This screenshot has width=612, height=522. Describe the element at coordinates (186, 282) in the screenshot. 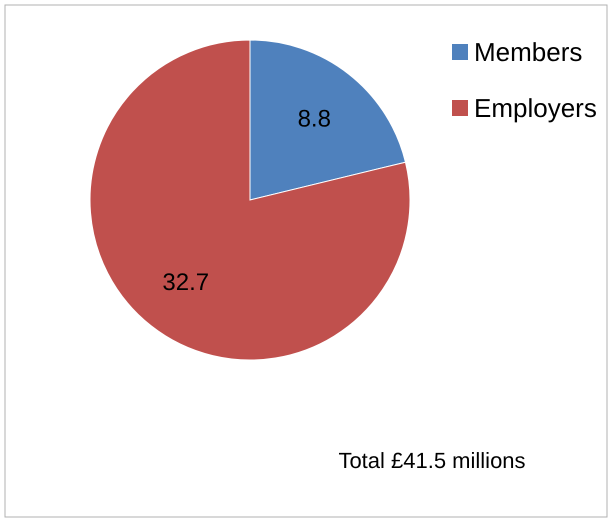

I see `data-label: 32.7` at that location.